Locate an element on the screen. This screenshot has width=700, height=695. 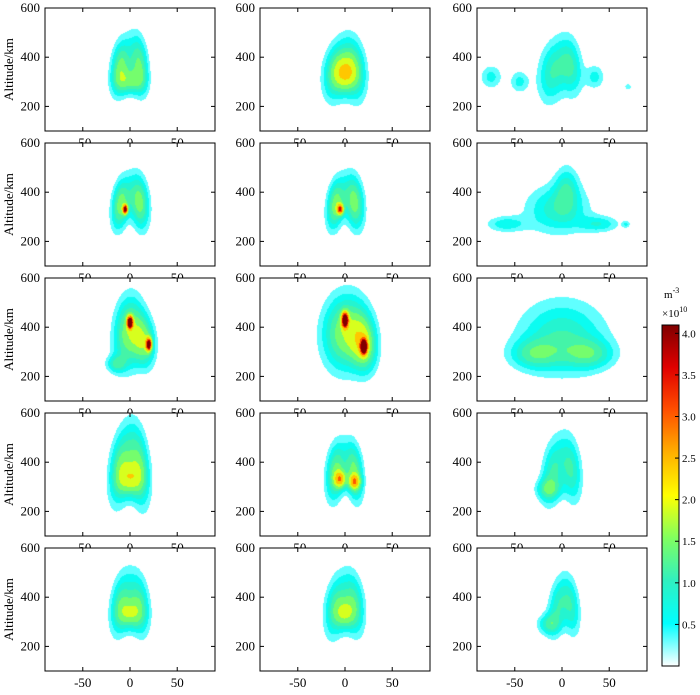
colorbar-tick-label: 3.5 is located at coordinates (689, 376).